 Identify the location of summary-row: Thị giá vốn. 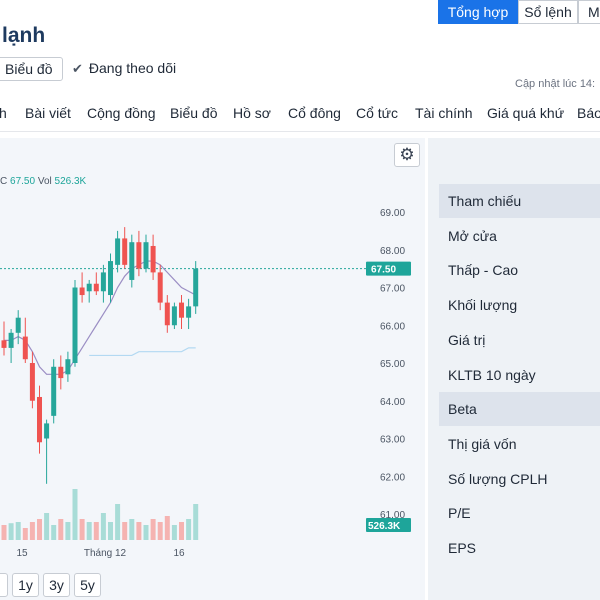
(482, 443).